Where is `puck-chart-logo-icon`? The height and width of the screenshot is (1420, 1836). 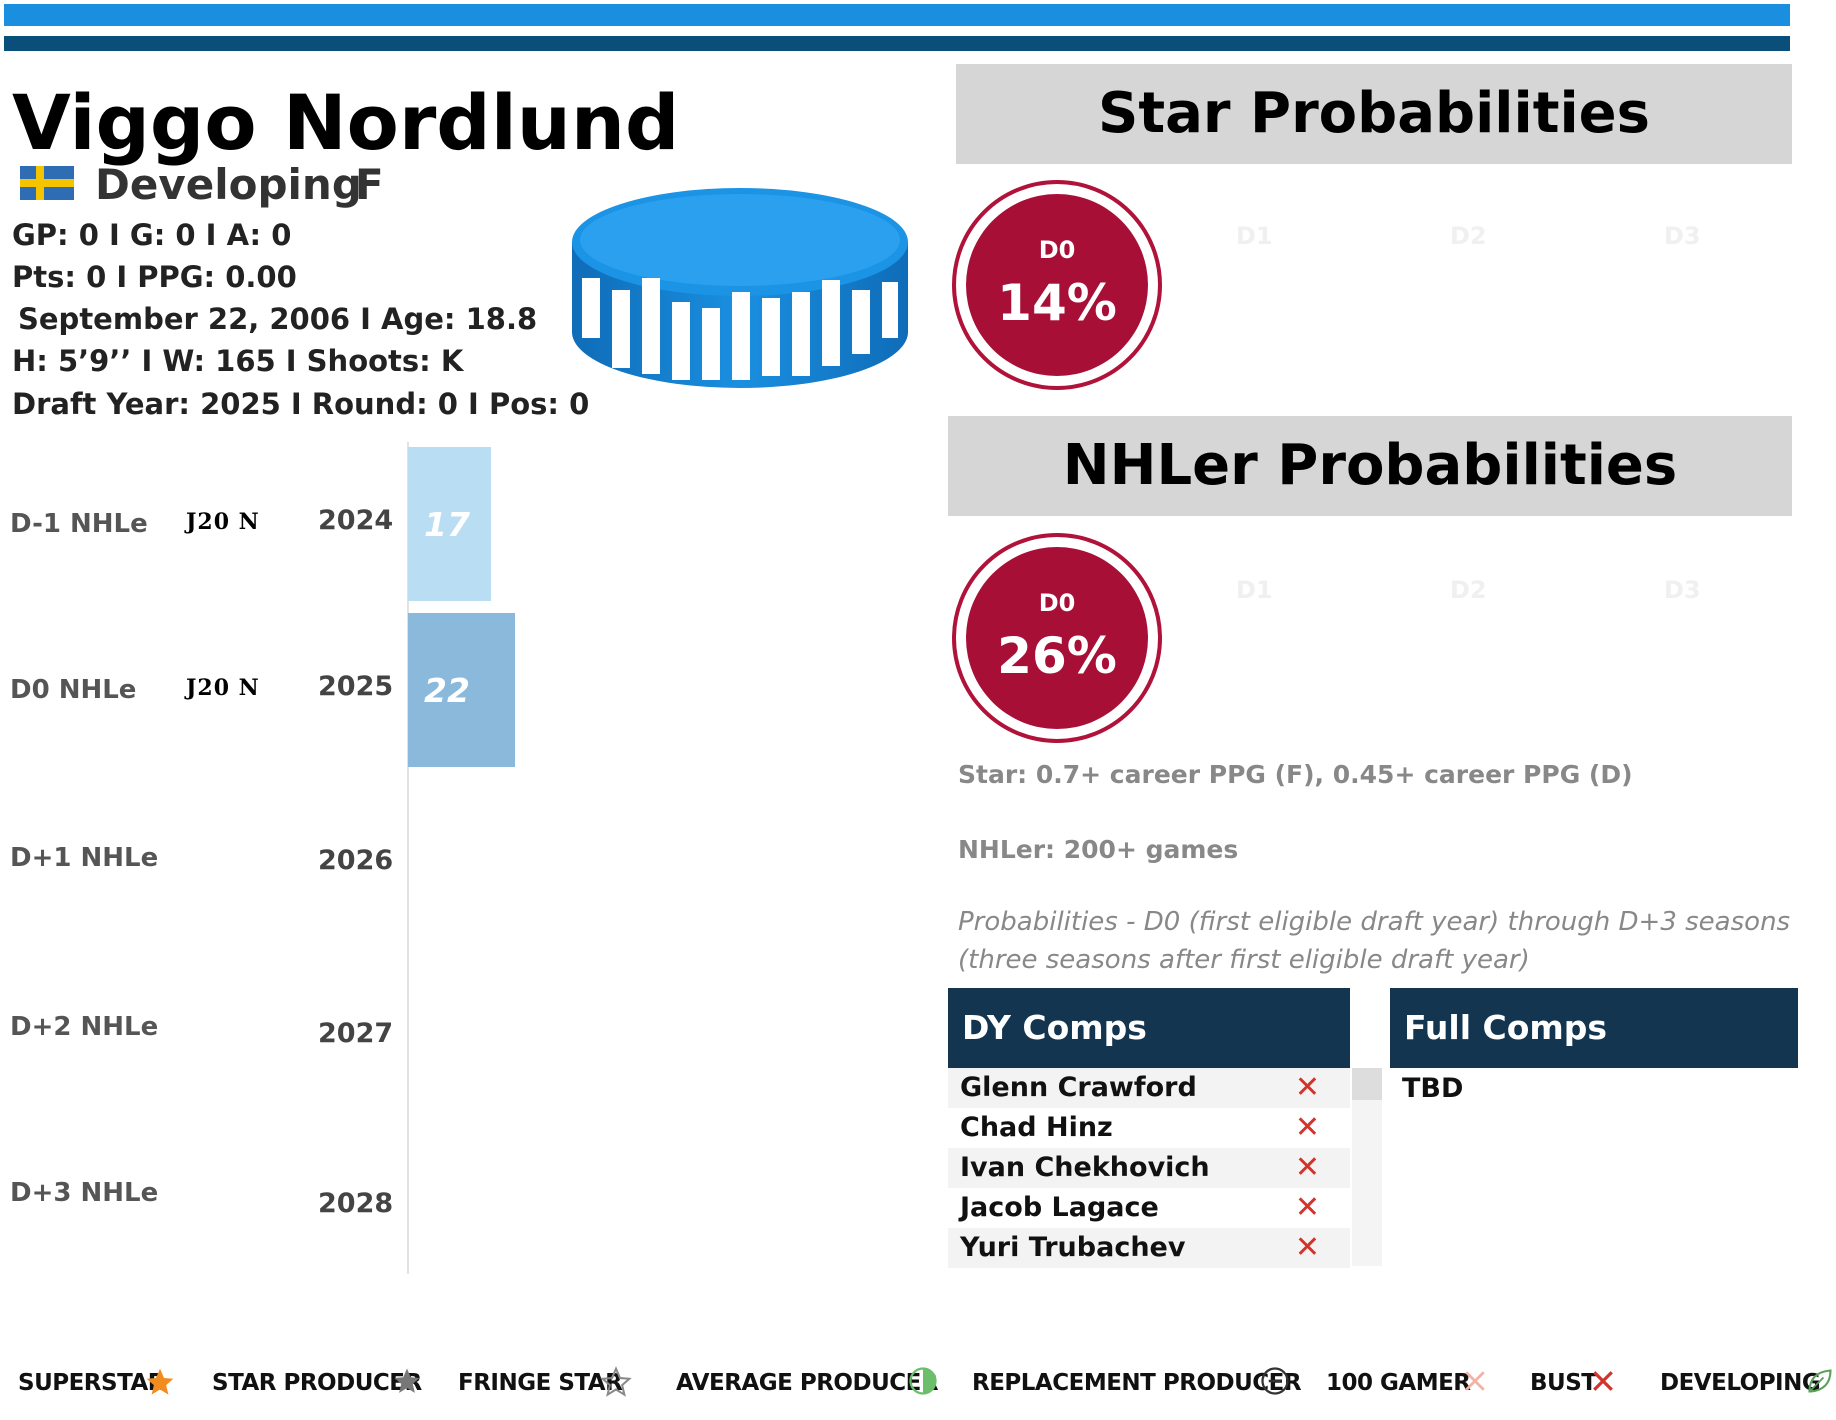 puck-chart-logo-icon is located at coordinates (740, 288).